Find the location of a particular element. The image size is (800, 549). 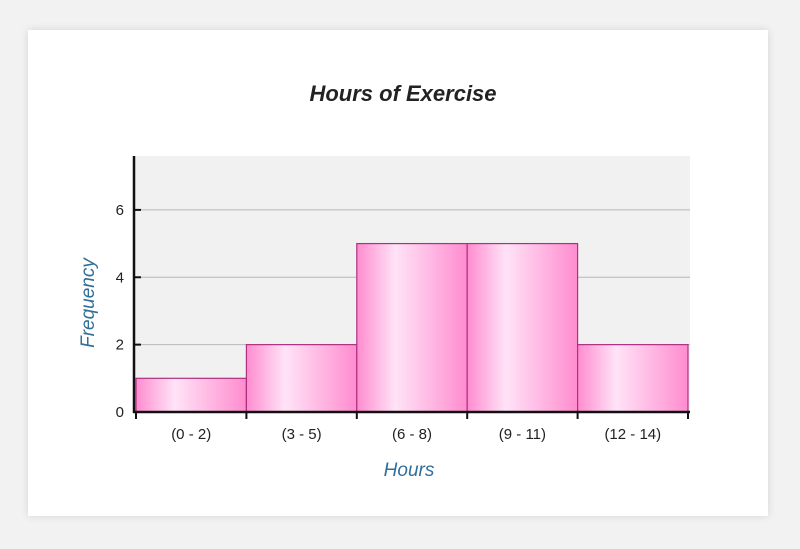

y-tick-label: 4 is located at coordinates (120, 277).